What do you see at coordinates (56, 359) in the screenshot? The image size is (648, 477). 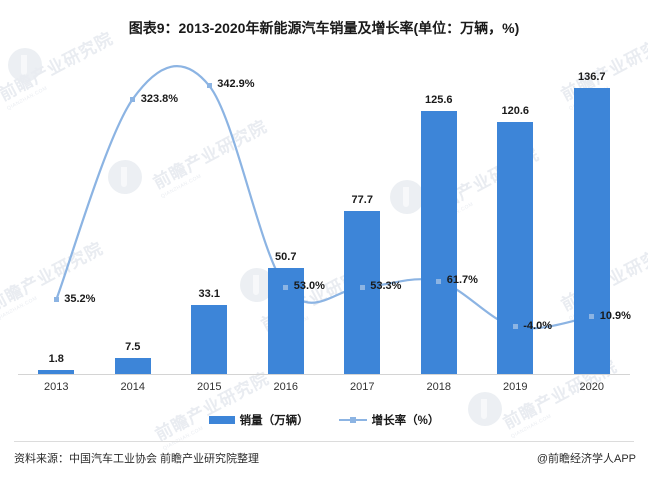 I see `bar-value-label-2013: 1.8` at bounding box center [56, 359].